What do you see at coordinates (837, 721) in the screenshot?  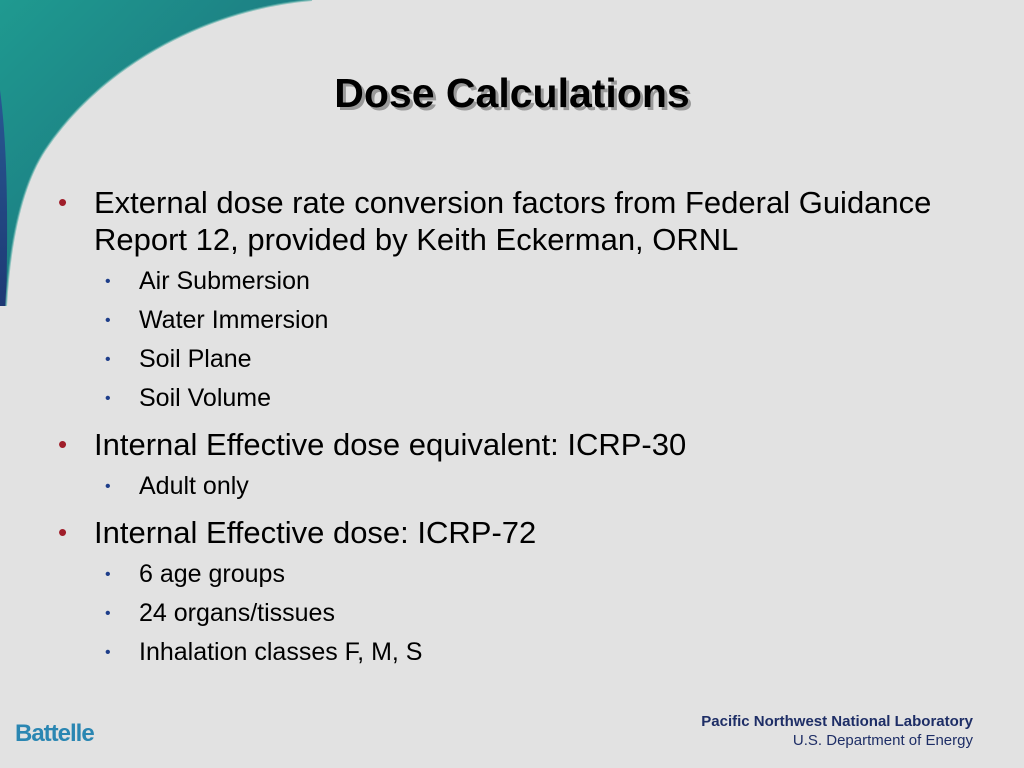 I see `lab-name: Pacific Northwest National Laboratory` at bounding box center [837, 721].